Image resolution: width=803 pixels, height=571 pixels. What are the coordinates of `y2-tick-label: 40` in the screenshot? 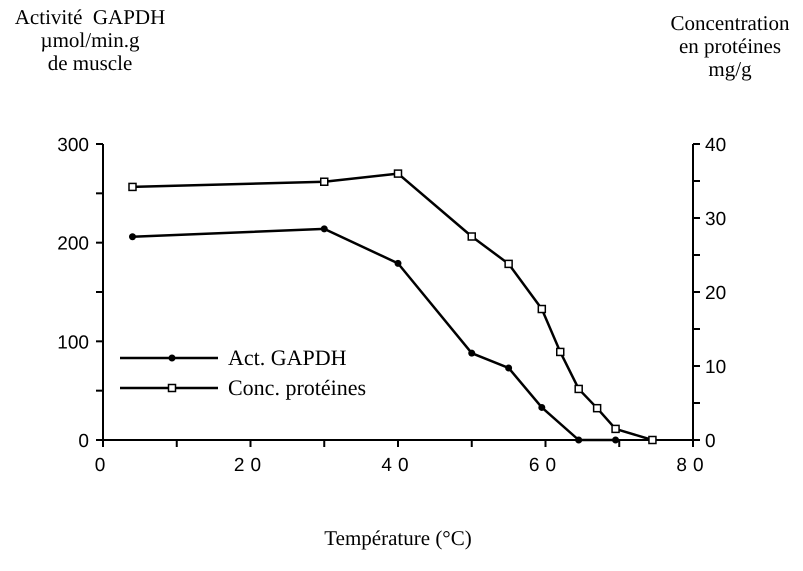 It's located at (715, 145).